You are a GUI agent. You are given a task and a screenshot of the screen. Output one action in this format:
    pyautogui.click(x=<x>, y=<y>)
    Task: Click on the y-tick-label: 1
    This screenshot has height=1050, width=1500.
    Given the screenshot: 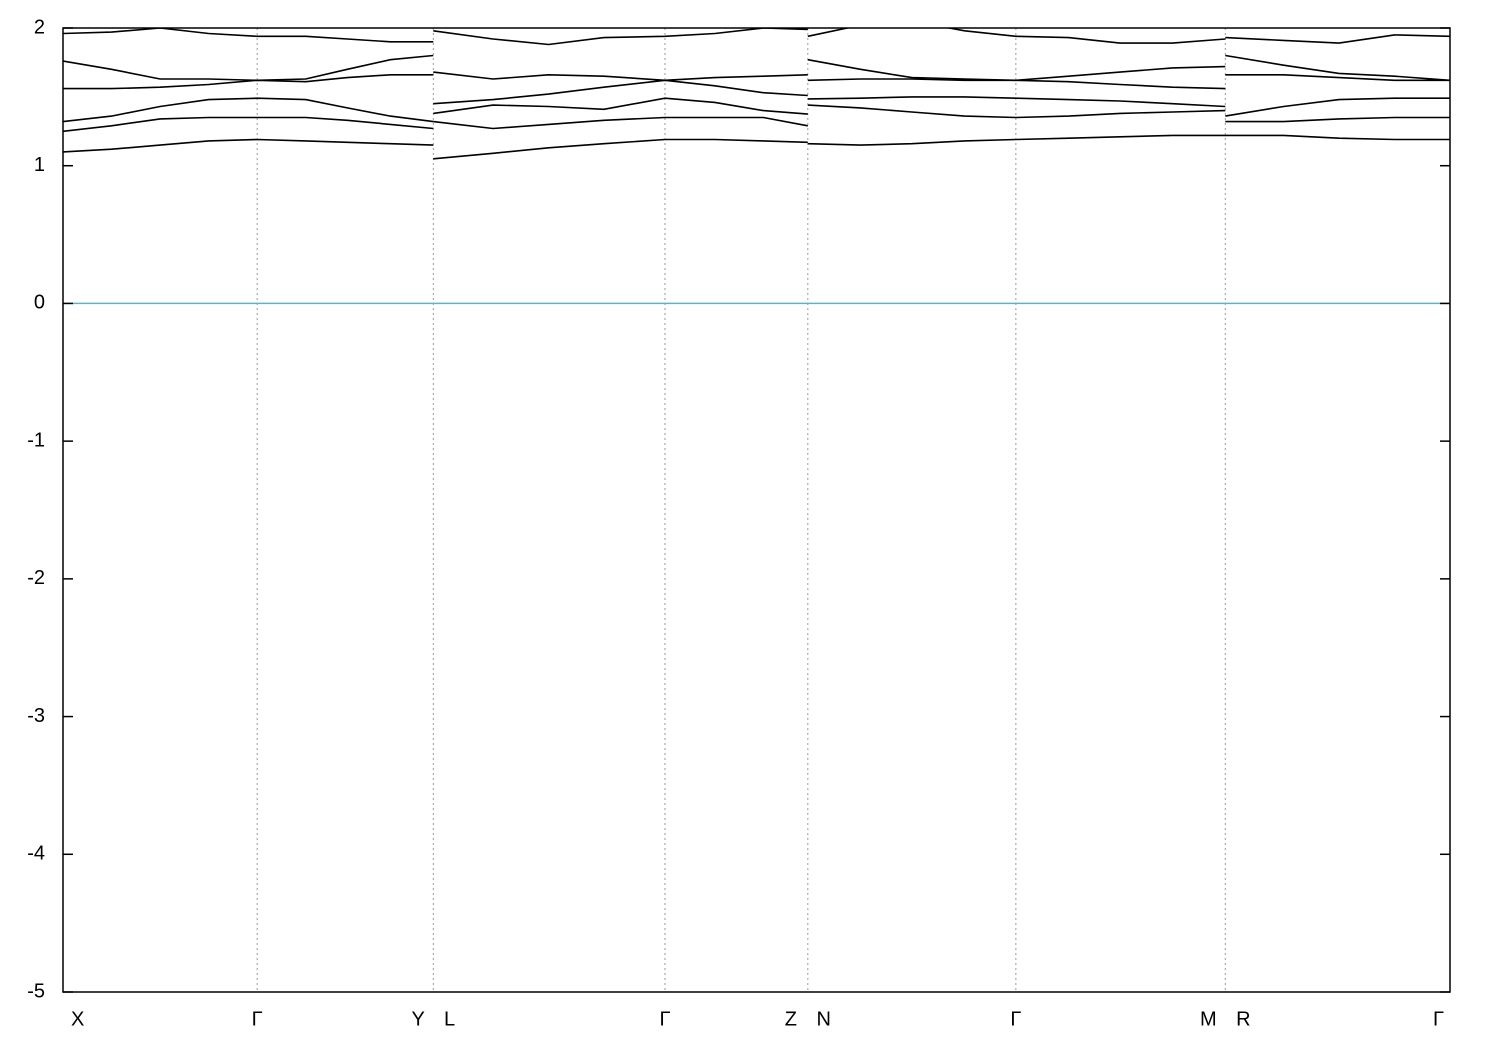 What is the action you would take?
    pyautogui.click(x=39, y=165)
    